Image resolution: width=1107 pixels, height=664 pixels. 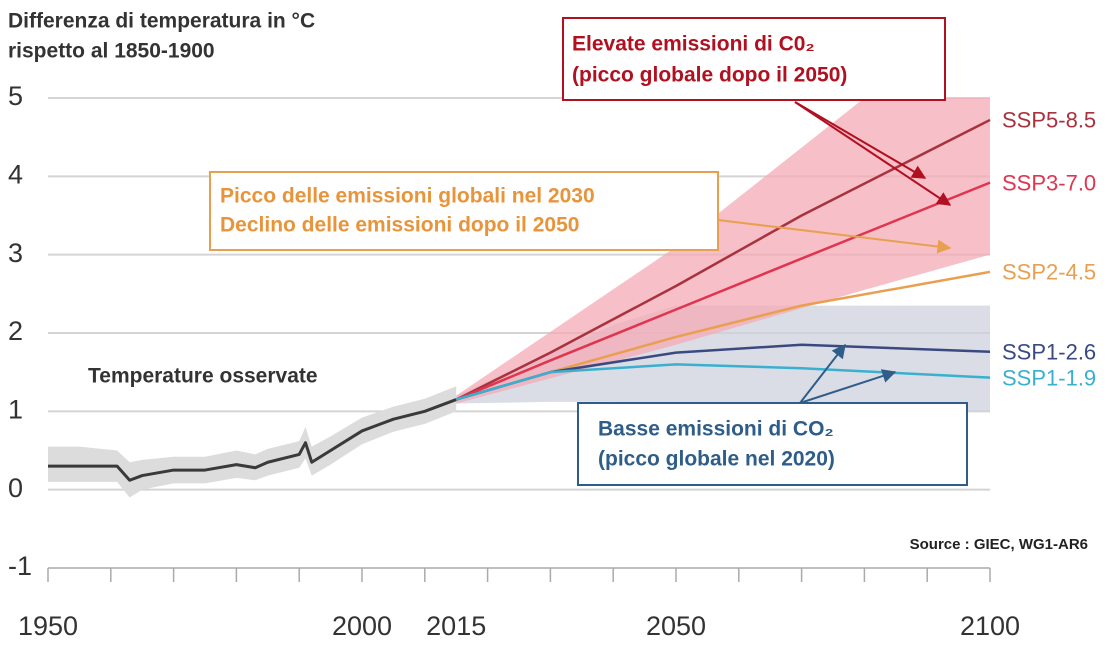 I want to click on title-line: Differenza di temperatura in °C, so click(x=161, y=21).